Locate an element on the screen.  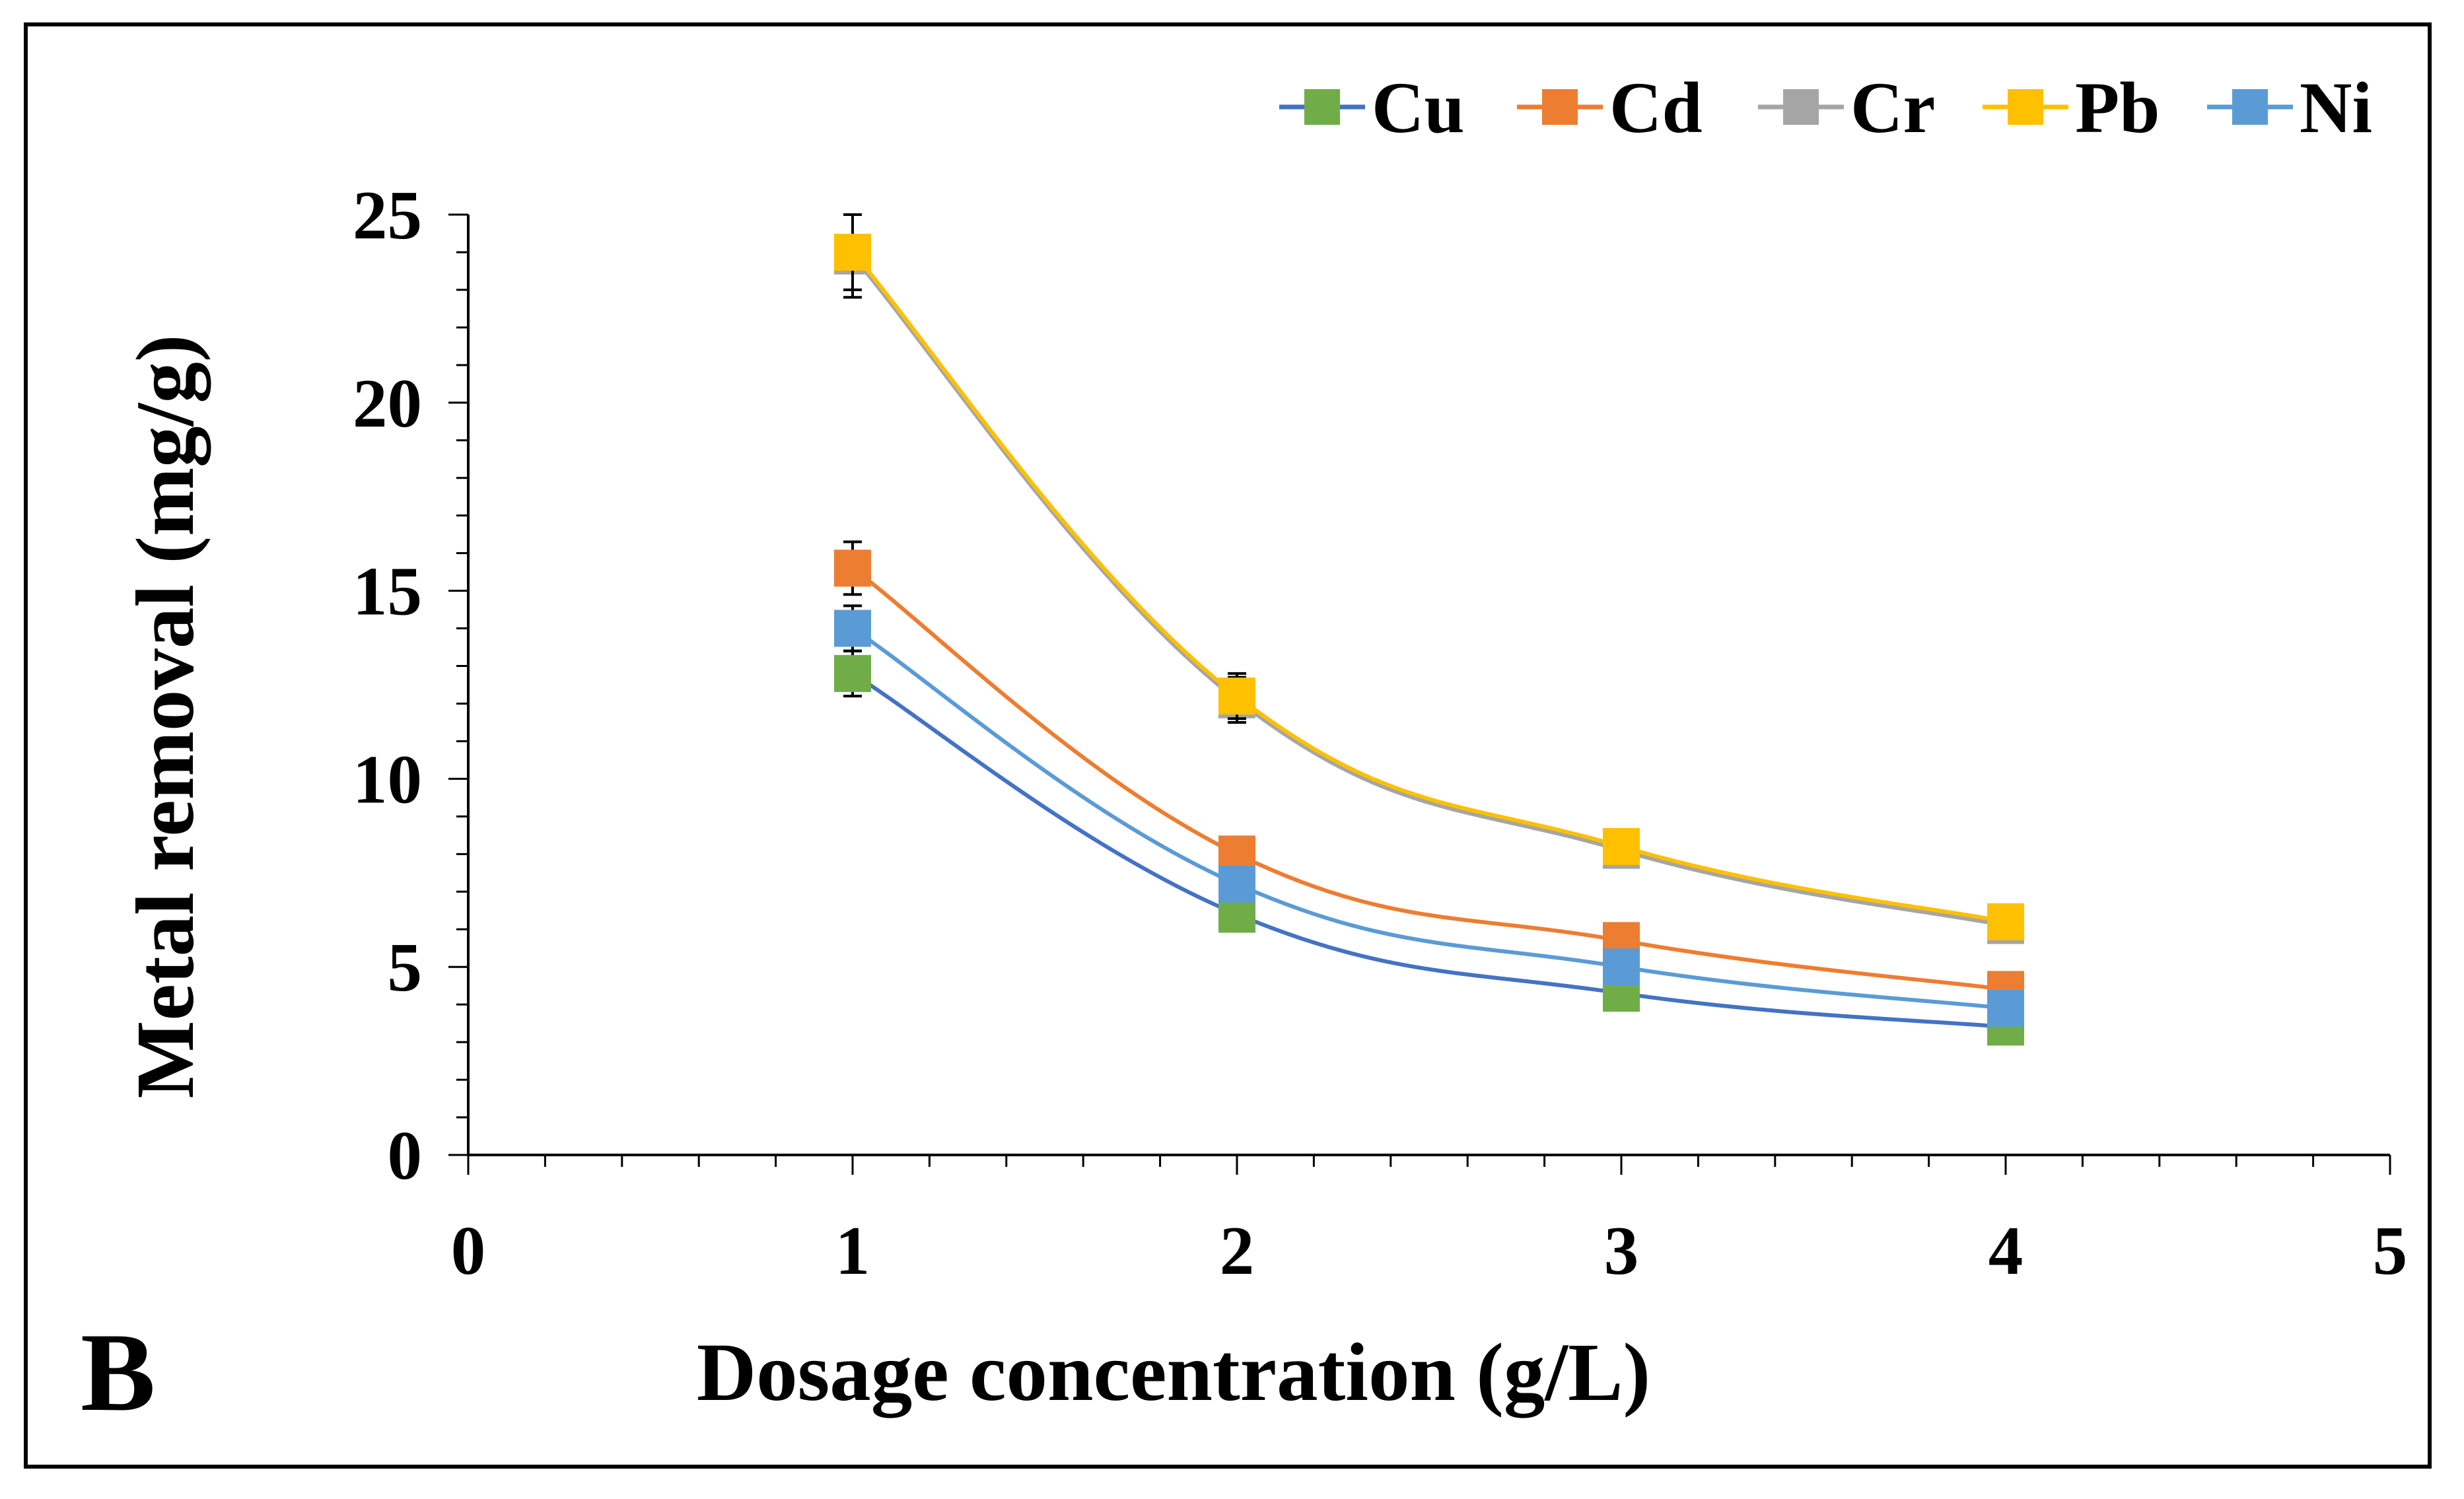
legend-label-cd: Cd is located at coordinates (1656, 107).